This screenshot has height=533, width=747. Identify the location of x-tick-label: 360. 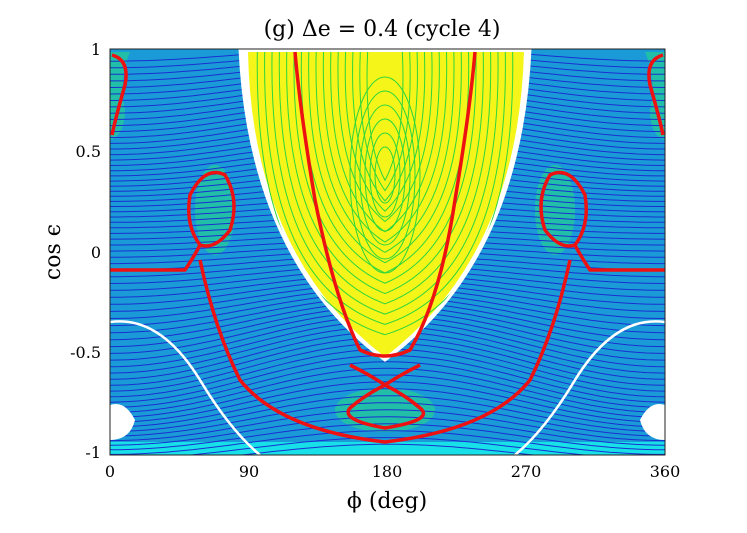
(665, 471).